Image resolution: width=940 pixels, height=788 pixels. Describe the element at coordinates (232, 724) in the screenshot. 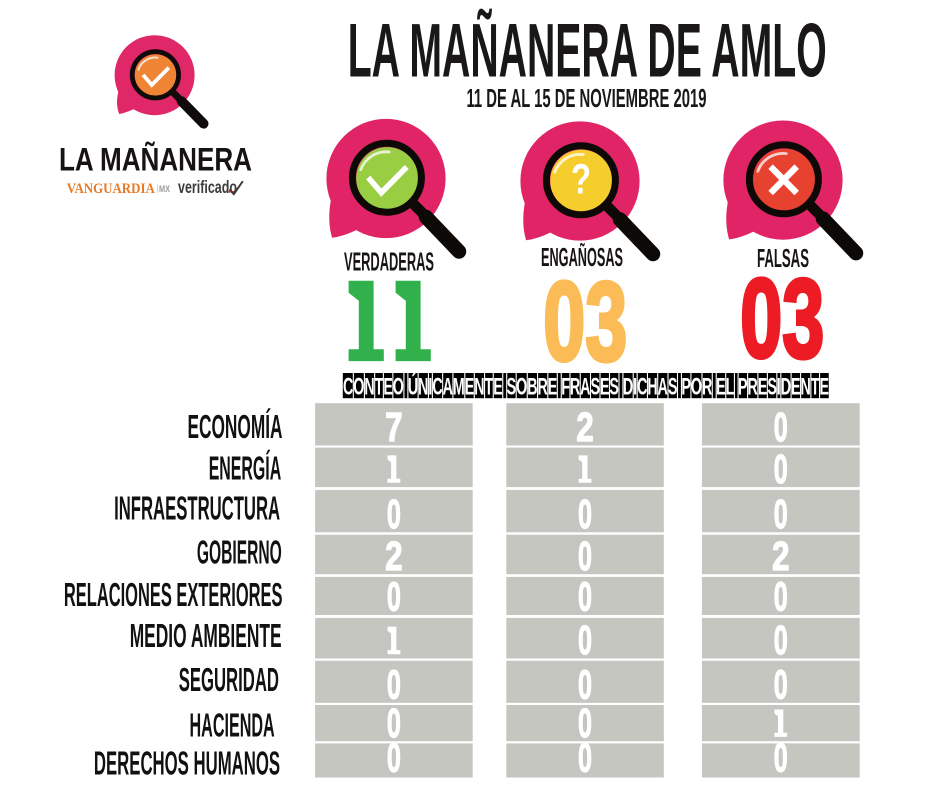

I see `svg-text: HACIENDA` at that location.